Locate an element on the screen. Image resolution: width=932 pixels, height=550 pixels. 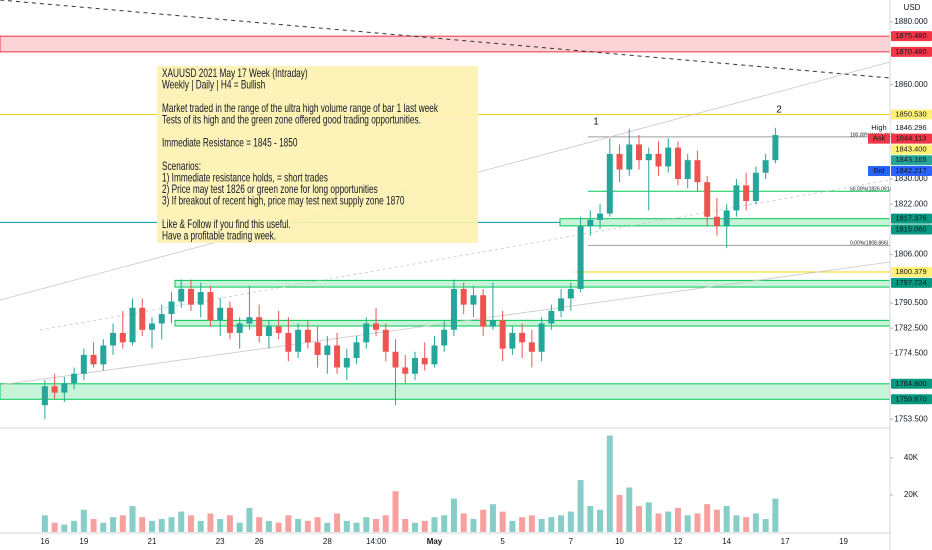
x-tick-label: 10 is located at coordinates (619, 541).